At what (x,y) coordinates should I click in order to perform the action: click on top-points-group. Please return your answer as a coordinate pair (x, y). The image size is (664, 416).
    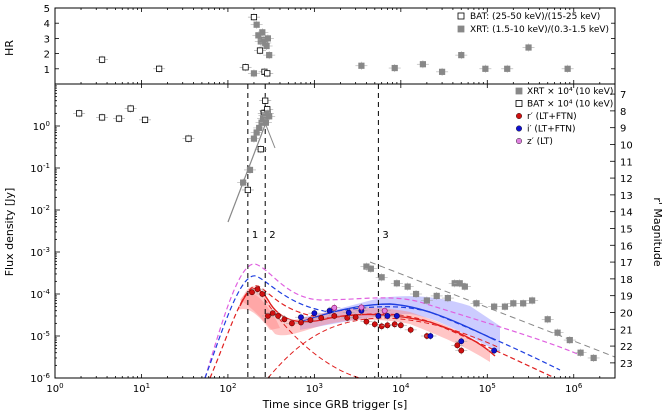
    Looking at the image, I should click on (335, 45).